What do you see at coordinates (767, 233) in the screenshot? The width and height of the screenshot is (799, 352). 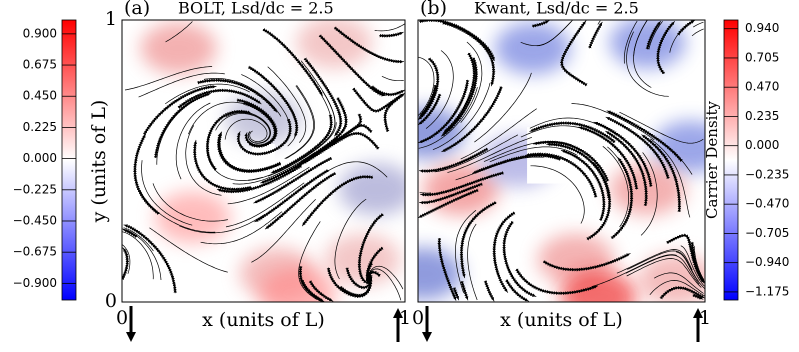 I see `colorbar-tick-label: −0.705` at bounding box center [767, 233].